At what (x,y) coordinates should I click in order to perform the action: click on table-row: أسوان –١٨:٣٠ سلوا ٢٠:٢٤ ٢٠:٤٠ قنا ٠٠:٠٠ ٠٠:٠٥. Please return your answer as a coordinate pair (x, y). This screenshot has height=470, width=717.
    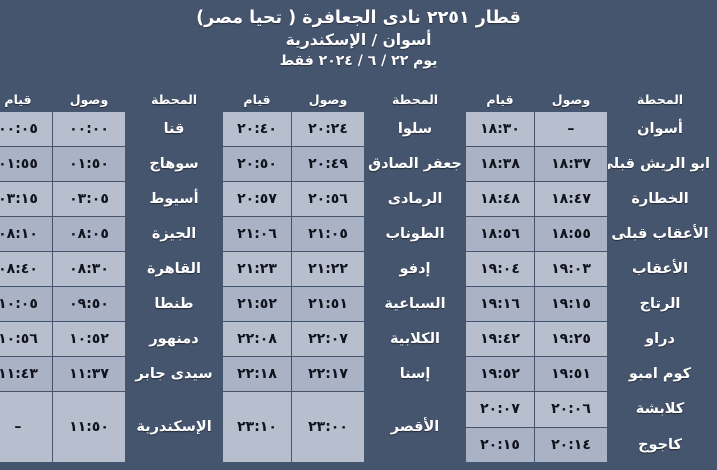
    Looking at the image, I should click on (356, 129).